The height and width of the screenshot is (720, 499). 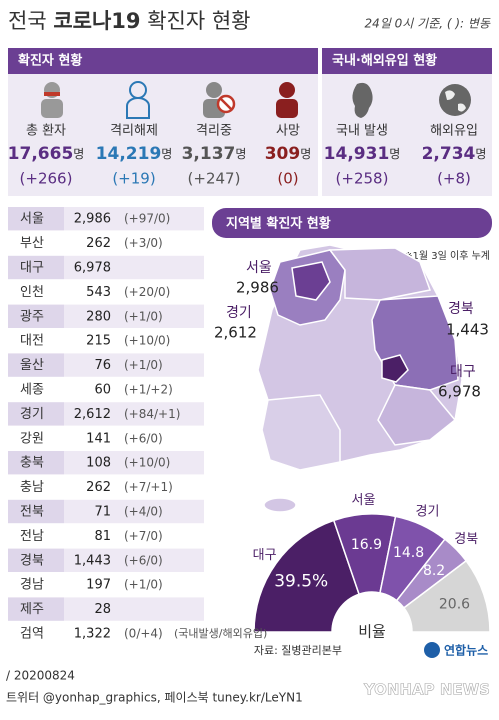 I want to click on source: 자료: 질병관리본부, so click(x=298, y=650).